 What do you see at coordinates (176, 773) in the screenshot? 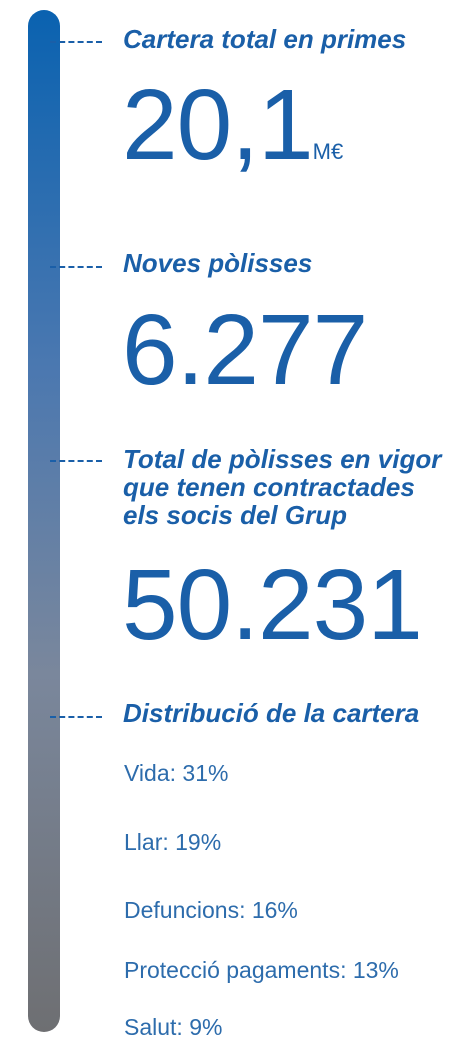
I see `list-item: Vida: 31%` at bounding box center [176, 773].